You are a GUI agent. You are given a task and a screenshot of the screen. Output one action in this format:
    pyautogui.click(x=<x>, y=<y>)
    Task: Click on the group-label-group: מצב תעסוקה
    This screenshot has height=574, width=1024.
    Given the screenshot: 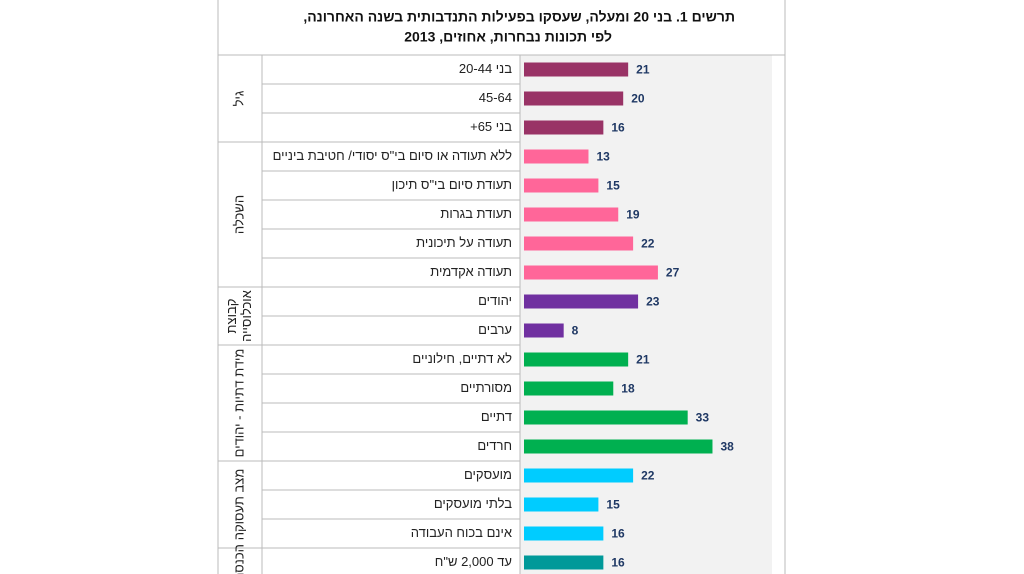 What is the action you would take?
    pyautogui.click(x=238, y=505)
    